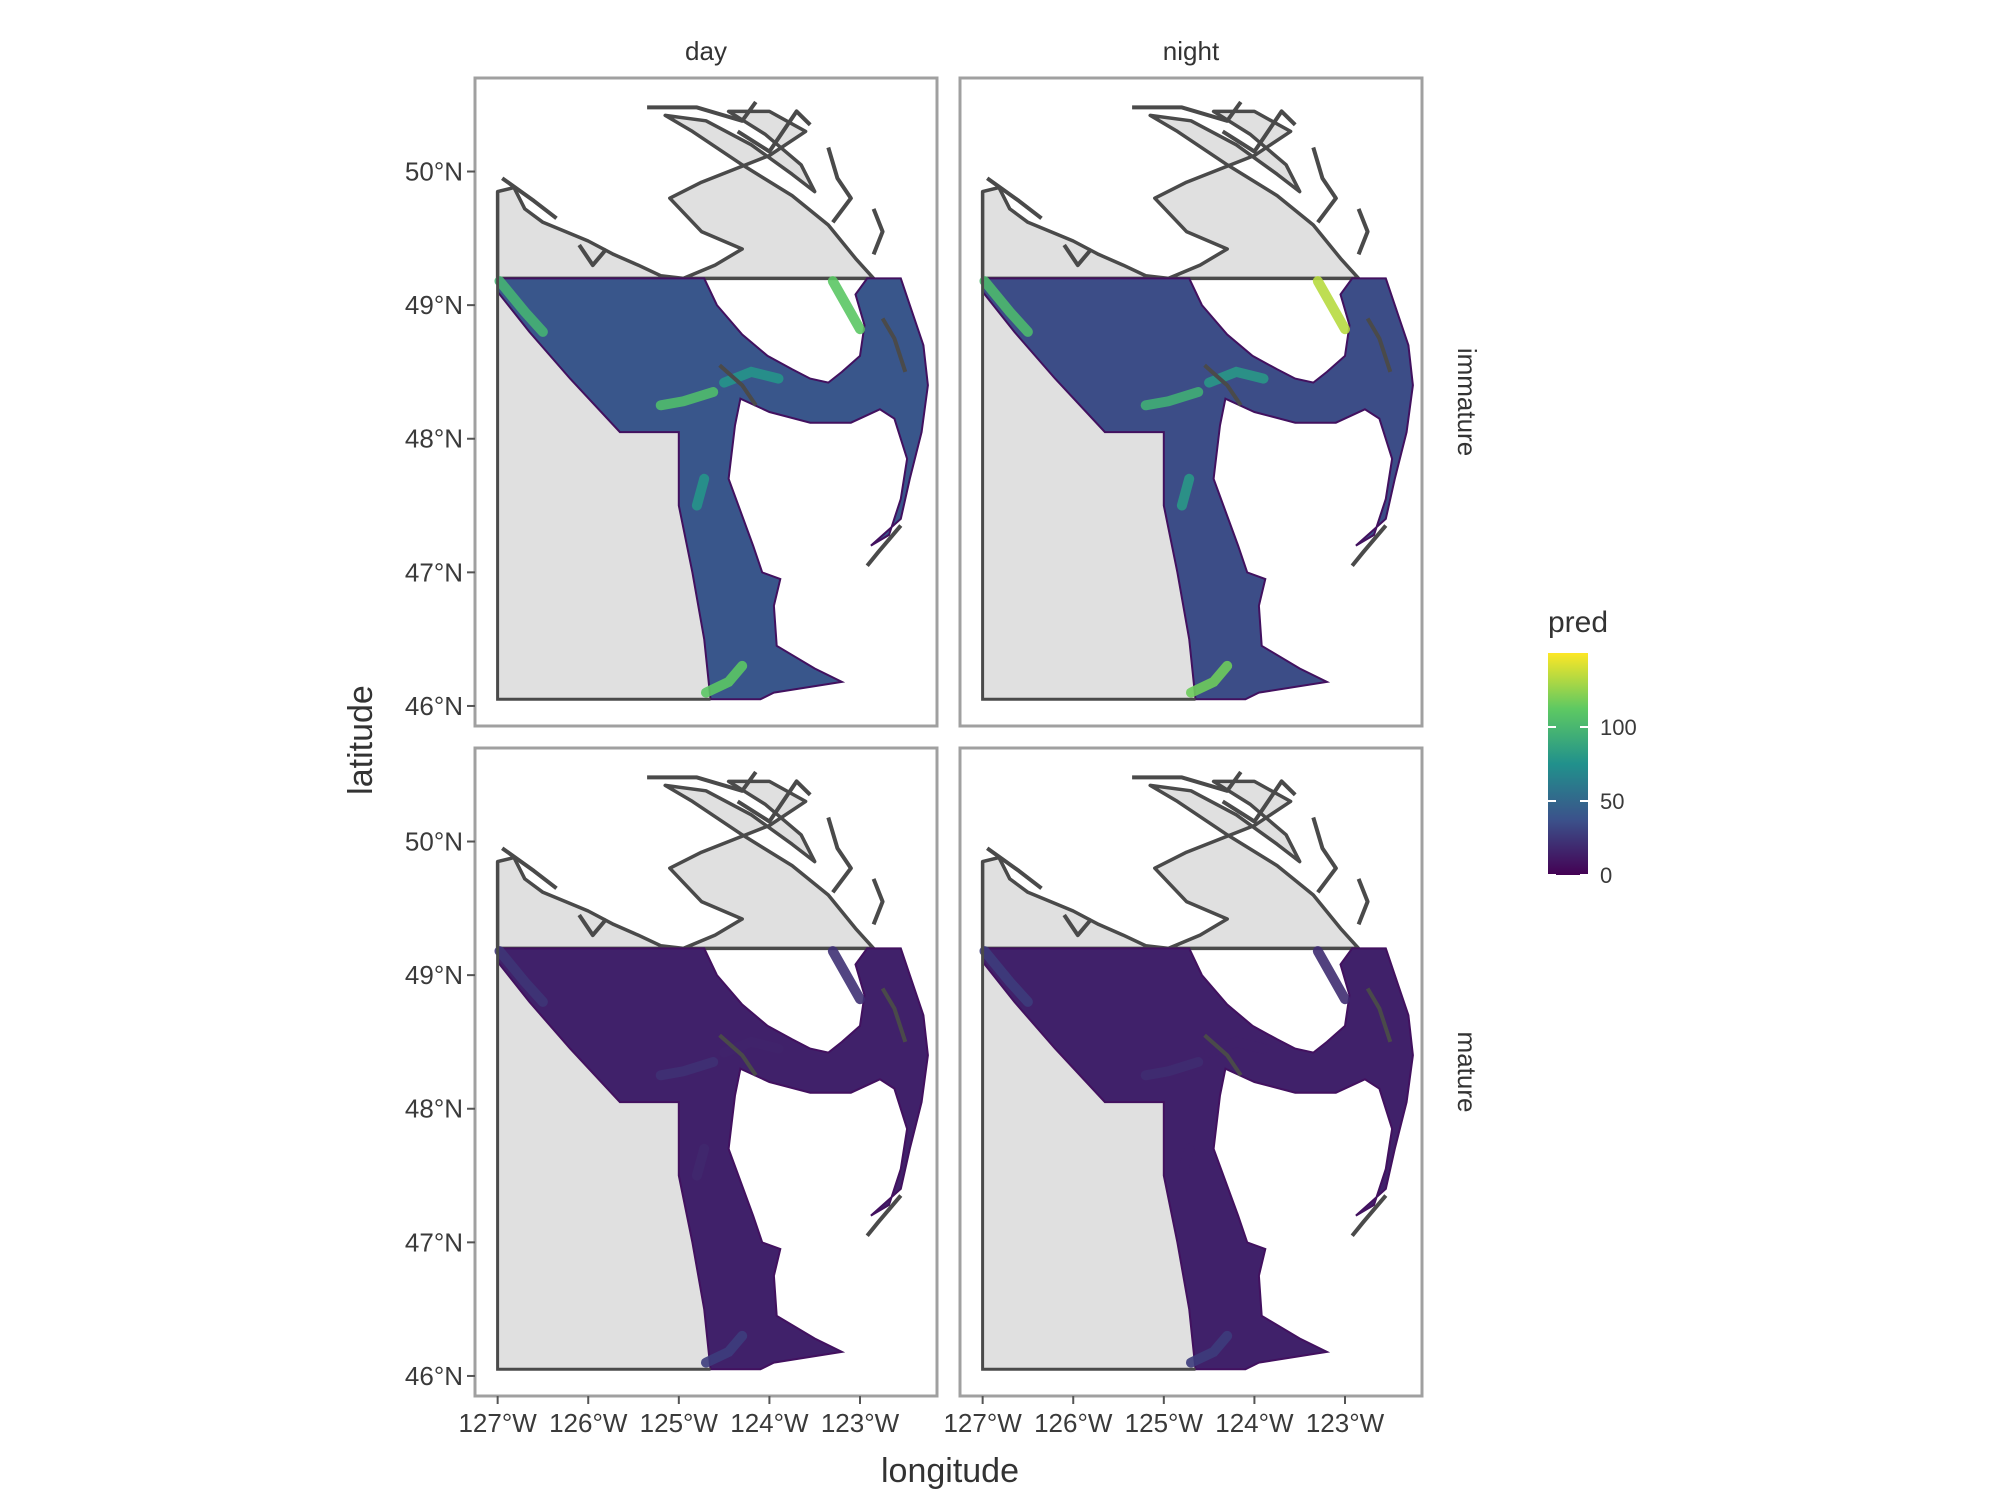 The height and width of the screenshot is (1500, 2000). I want to click on facet-strip-day: day, so click(706, 51).